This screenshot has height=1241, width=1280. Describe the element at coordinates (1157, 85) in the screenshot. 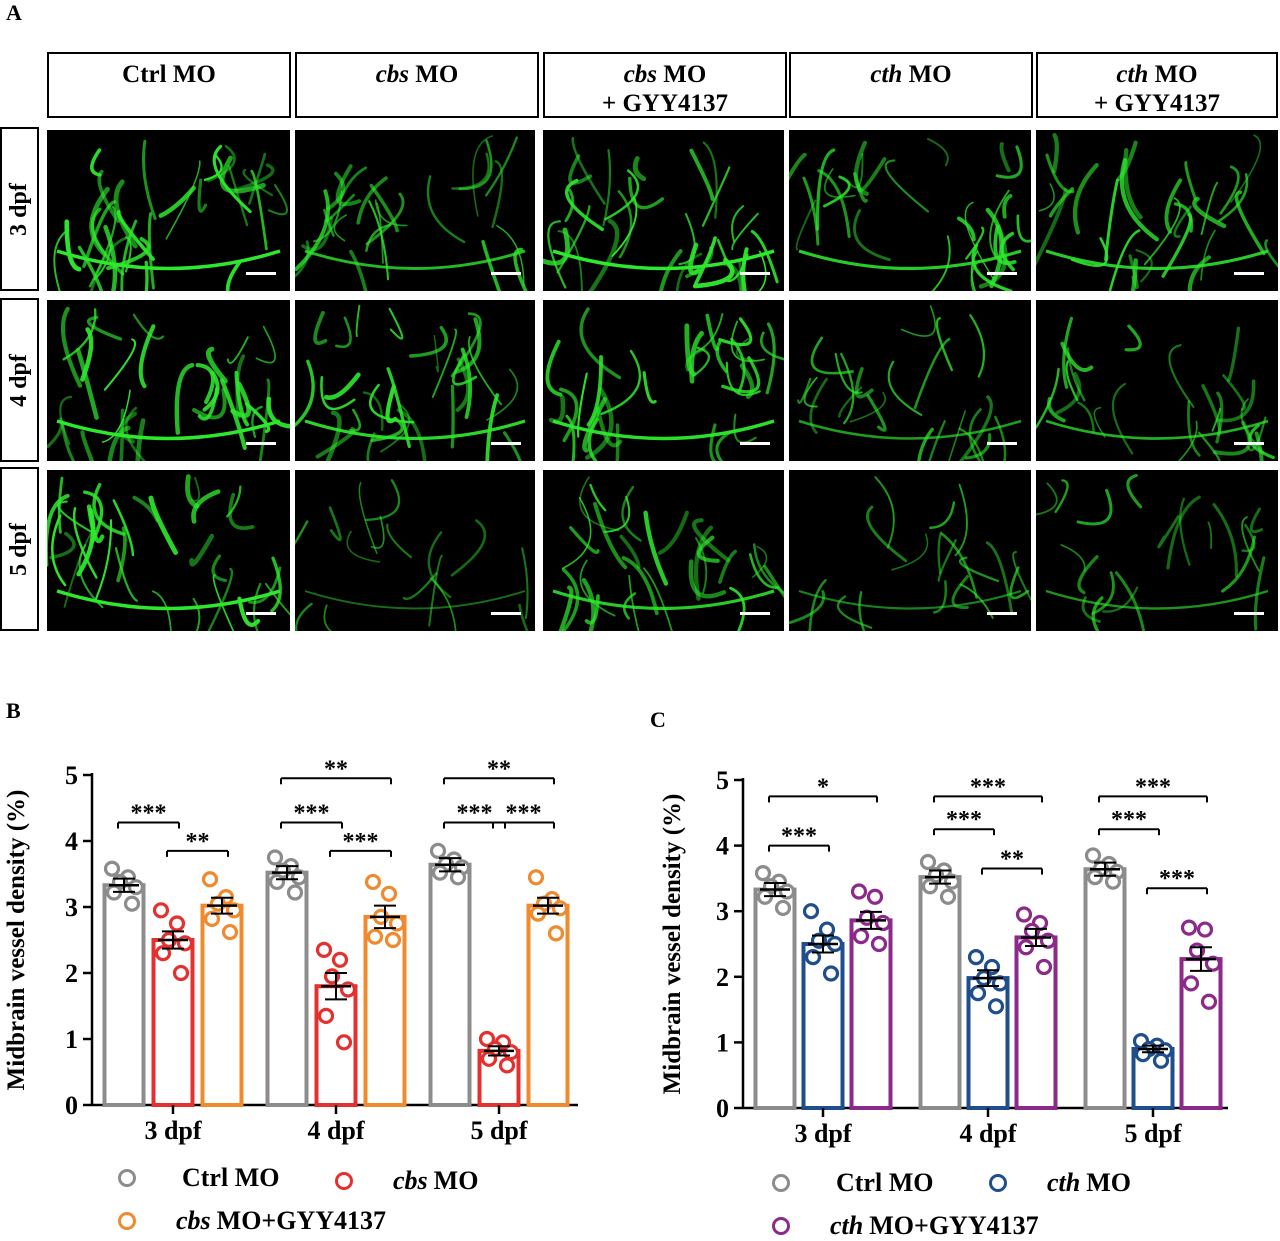

I see `column-header-5: cth MO + GYY4137` at that location.